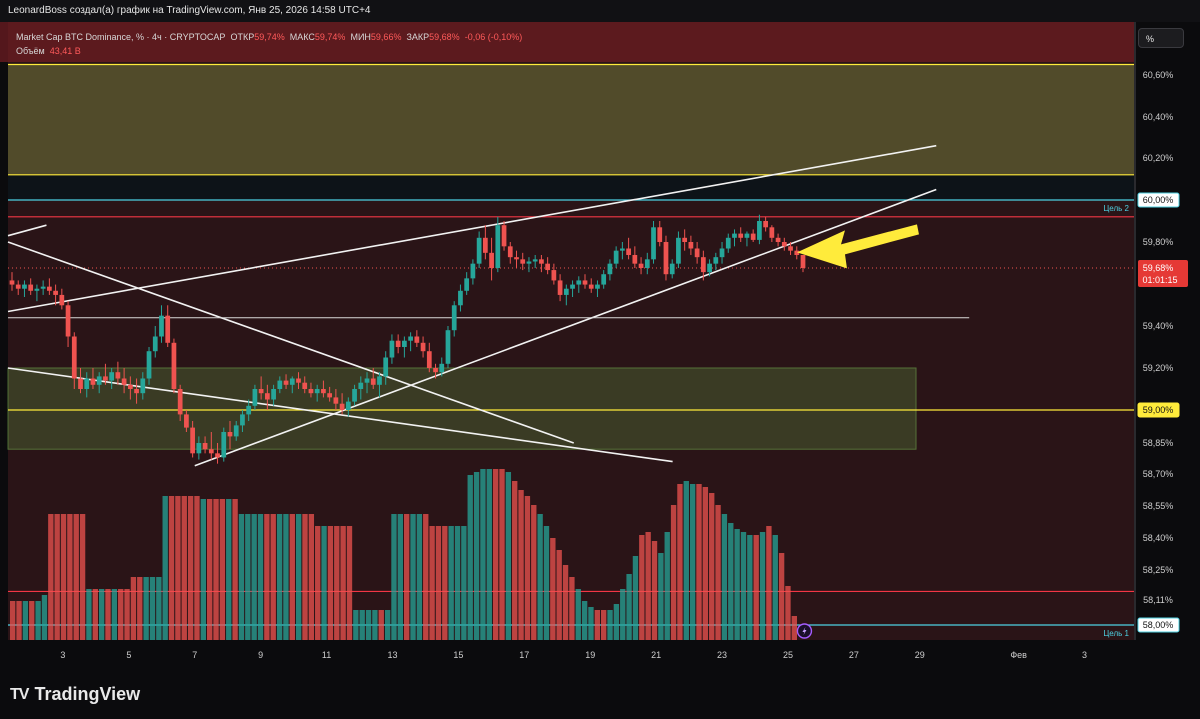  Describe the element at coordinates (197, 37) in the screenshot. I see `legend-exchange: CRYPTOCAP` at that location.